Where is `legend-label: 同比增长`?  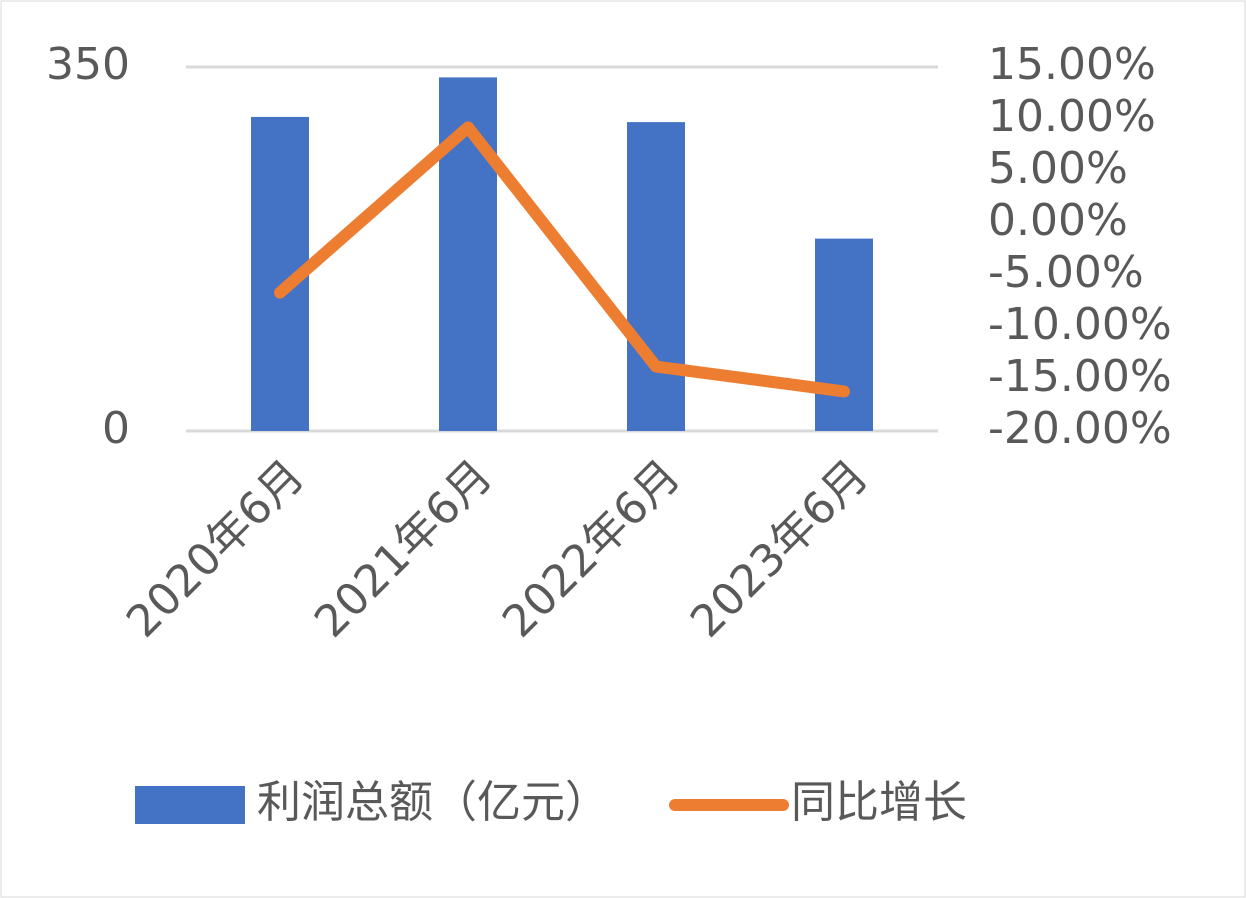
legend-label: 同比增长 is located at coordinates (879, 802).